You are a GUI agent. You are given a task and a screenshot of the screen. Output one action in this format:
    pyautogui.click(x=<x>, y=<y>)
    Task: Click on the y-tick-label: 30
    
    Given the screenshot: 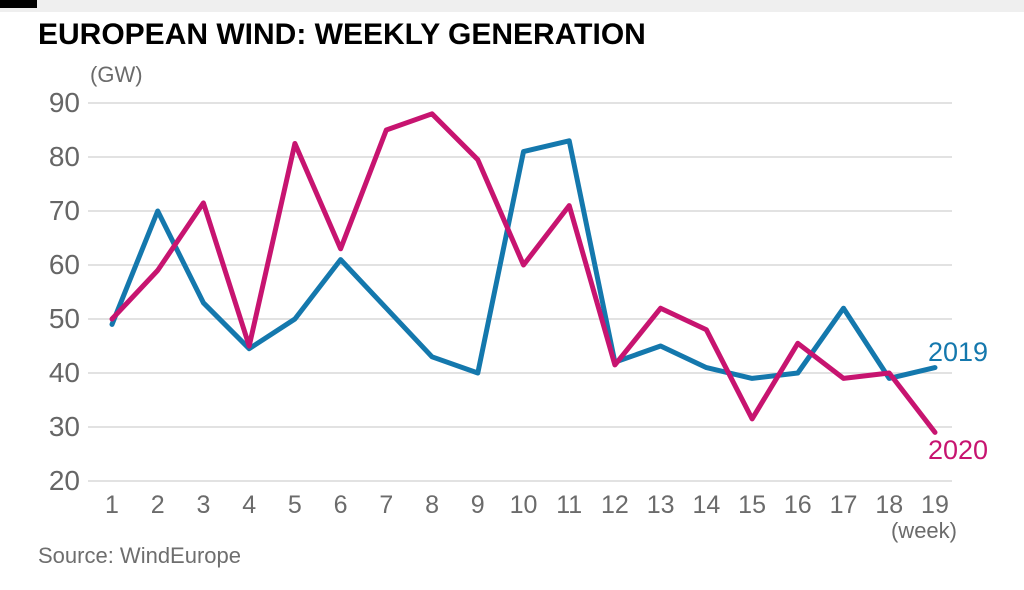 What is the action you would take?
    pyautogui.click(x=64, y=426)
    